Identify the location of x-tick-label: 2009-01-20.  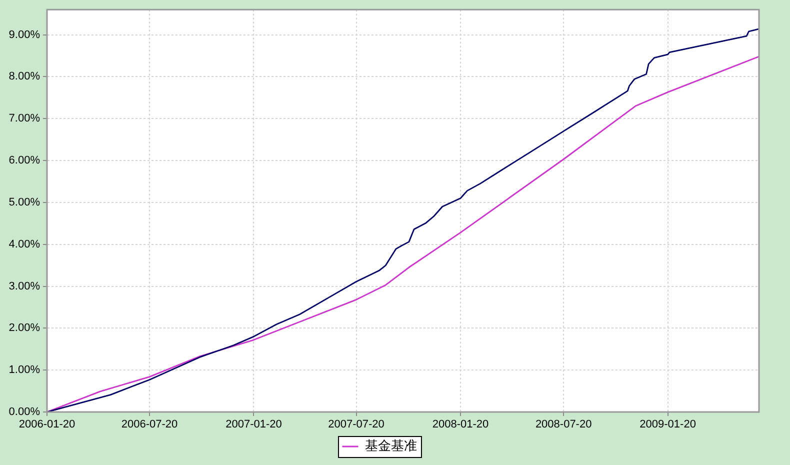
(668, 424).